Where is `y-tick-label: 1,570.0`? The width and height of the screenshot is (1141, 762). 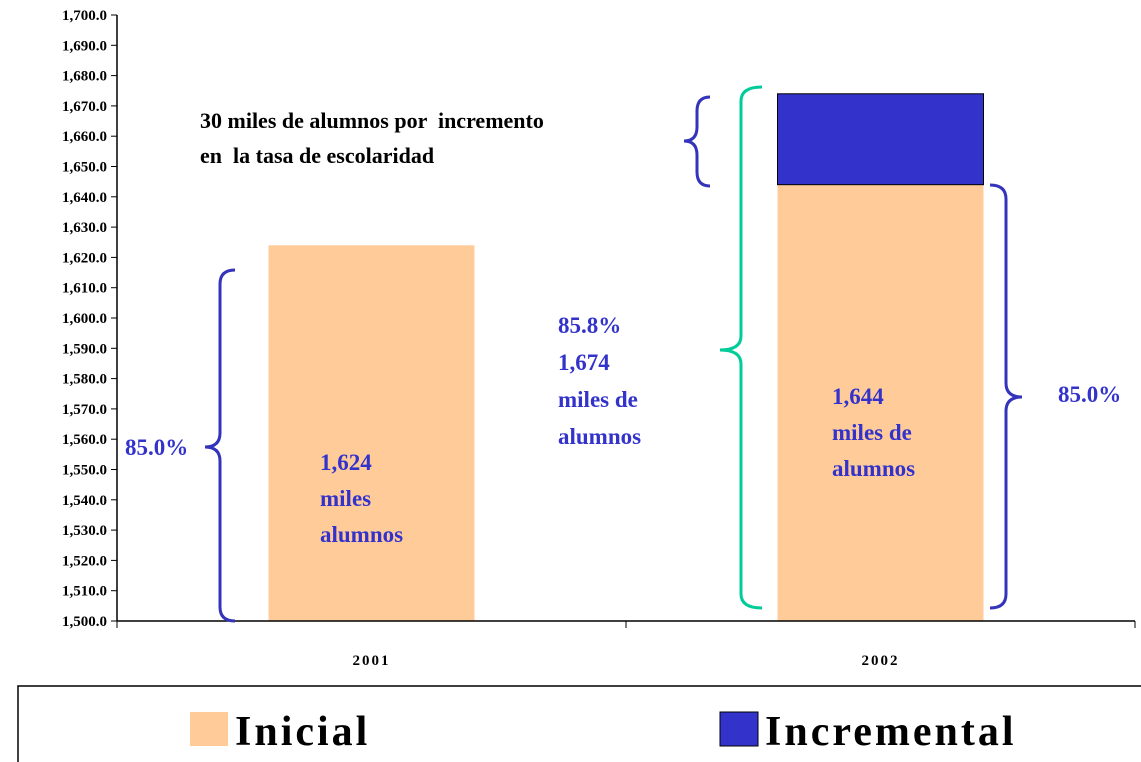 y-tick-label: 1,570.0 is located at coordinates (84, 410).